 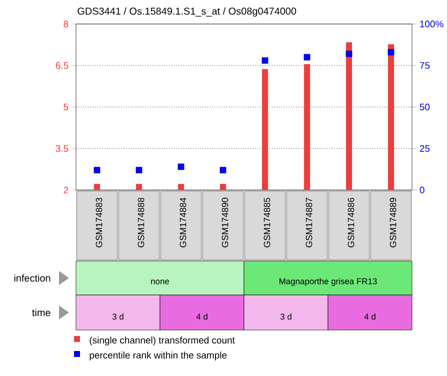 What do you see at coordinates (66, 190) in the screenshot?
I see `y-tick-label: 2` at bounding box center [66, 190].